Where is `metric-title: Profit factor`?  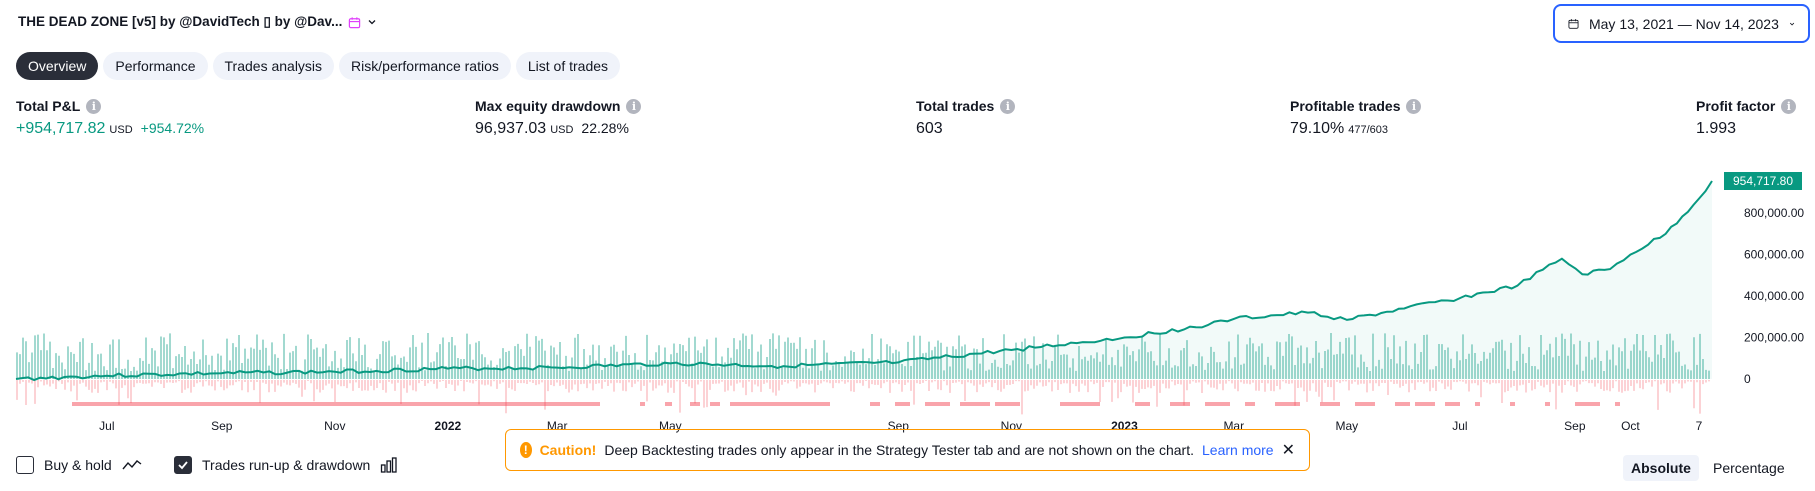 metric-title: Profit factor is located at coordinates (1736, 106).